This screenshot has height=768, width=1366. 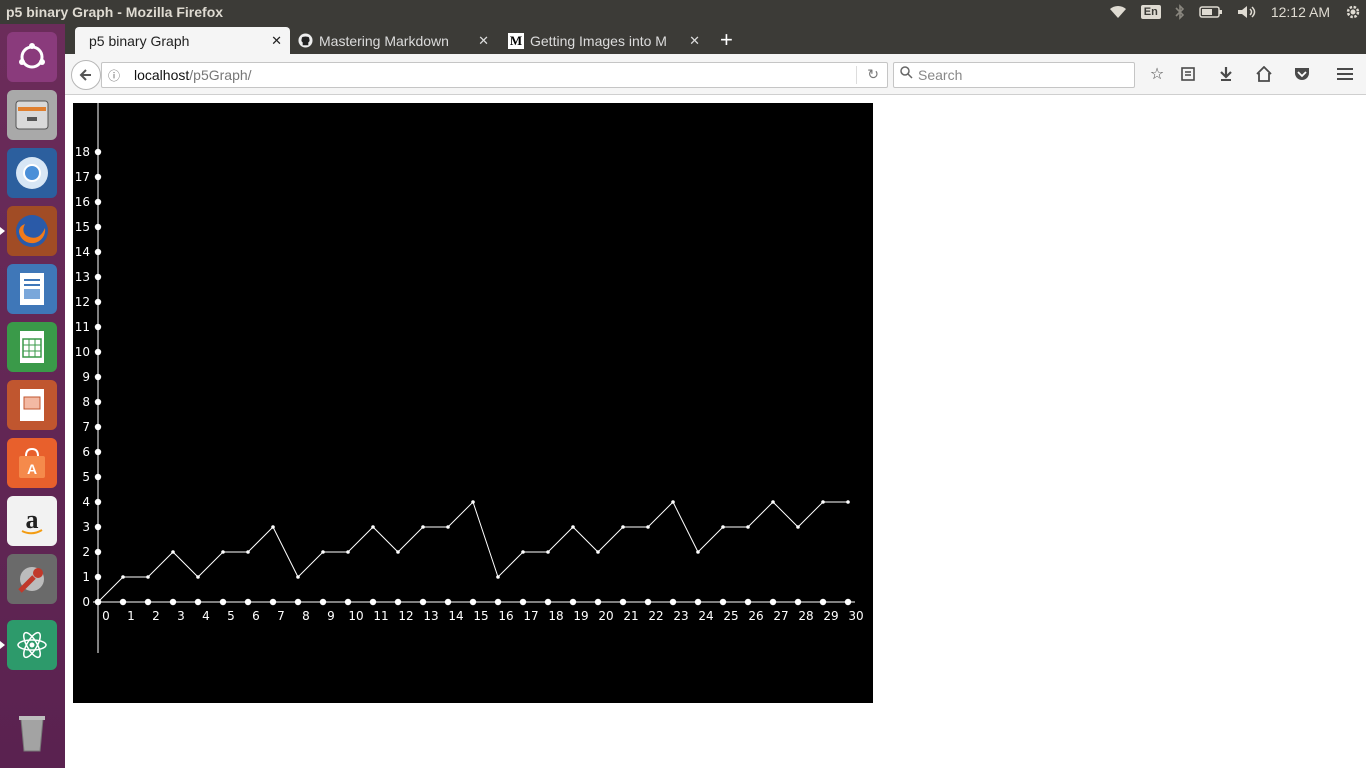 What do you see at coordinates (805, 616) in the screenshot?
I see `x-tick-label: 28` at bounding box center [805, 616].